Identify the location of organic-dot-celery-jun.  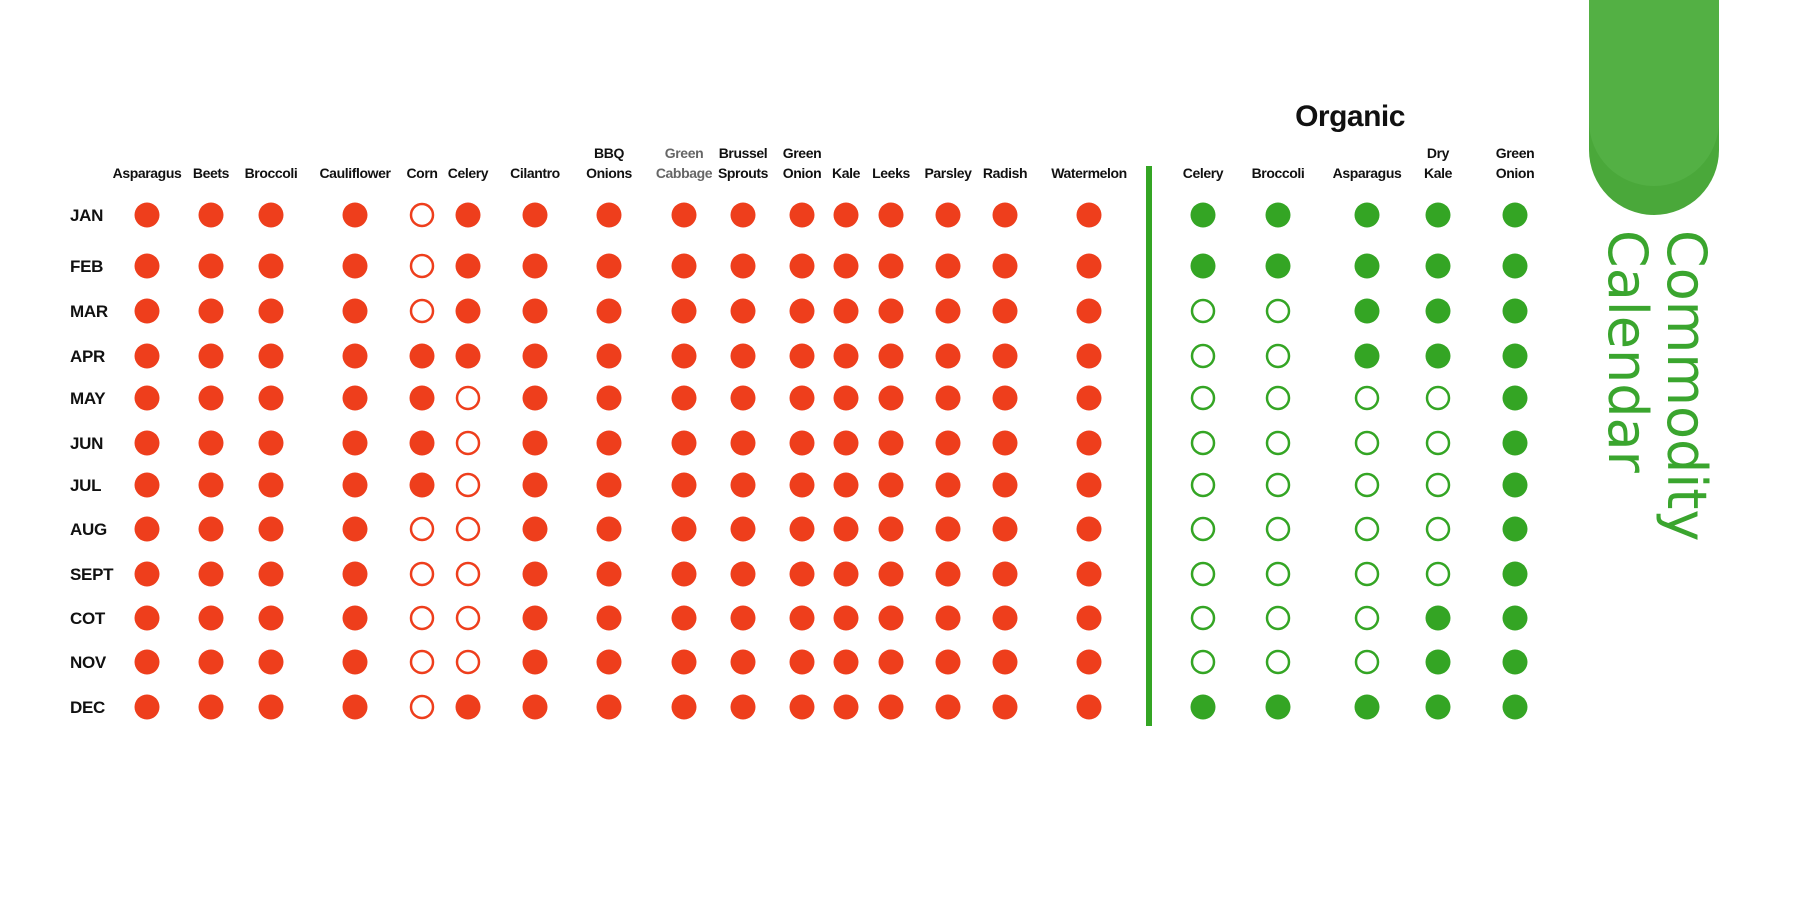
(1203, 443).